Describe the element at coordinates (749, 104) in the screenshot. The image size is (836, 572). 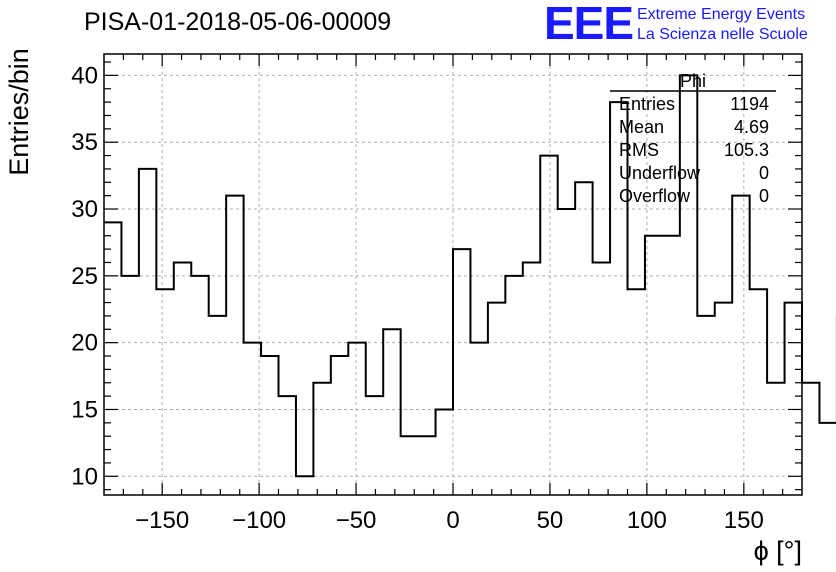
I see `stats-value: 1194` at that location.